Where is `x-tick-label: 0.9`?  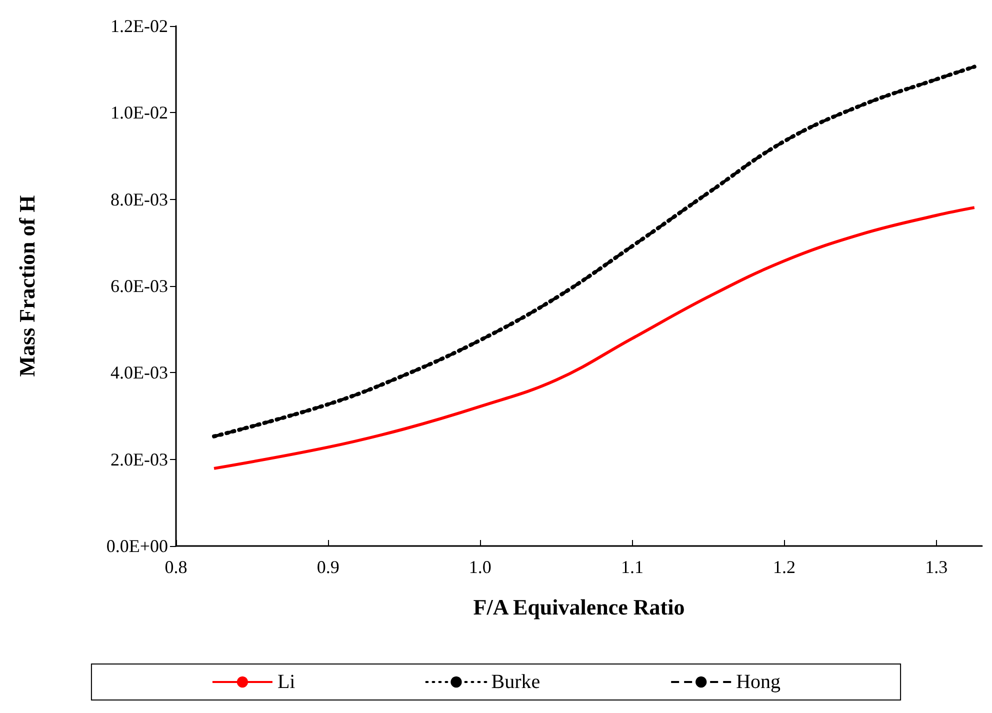 x-tick-label: 0.9 is located at coordinates (328, 567).